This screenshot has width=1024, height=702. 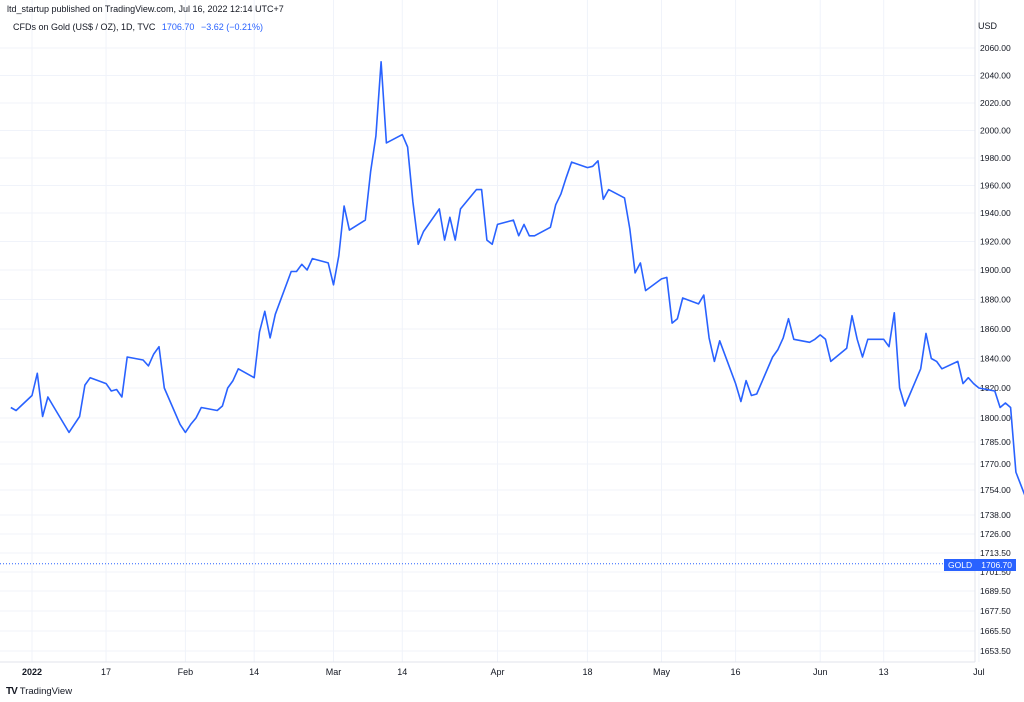 I want to click on y-tick-label: 2020.00, so click(x=995, y=103).